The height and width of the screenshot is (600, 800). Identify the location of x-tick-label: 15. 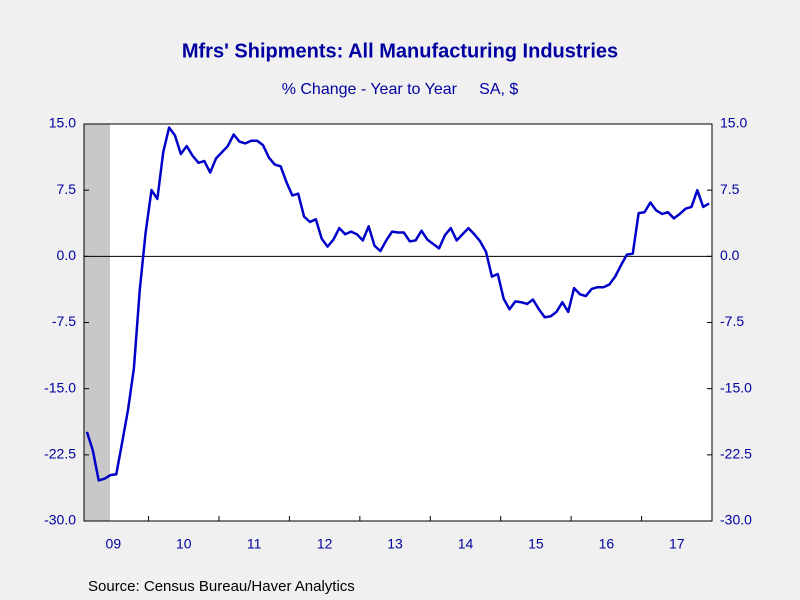
(536, 544).